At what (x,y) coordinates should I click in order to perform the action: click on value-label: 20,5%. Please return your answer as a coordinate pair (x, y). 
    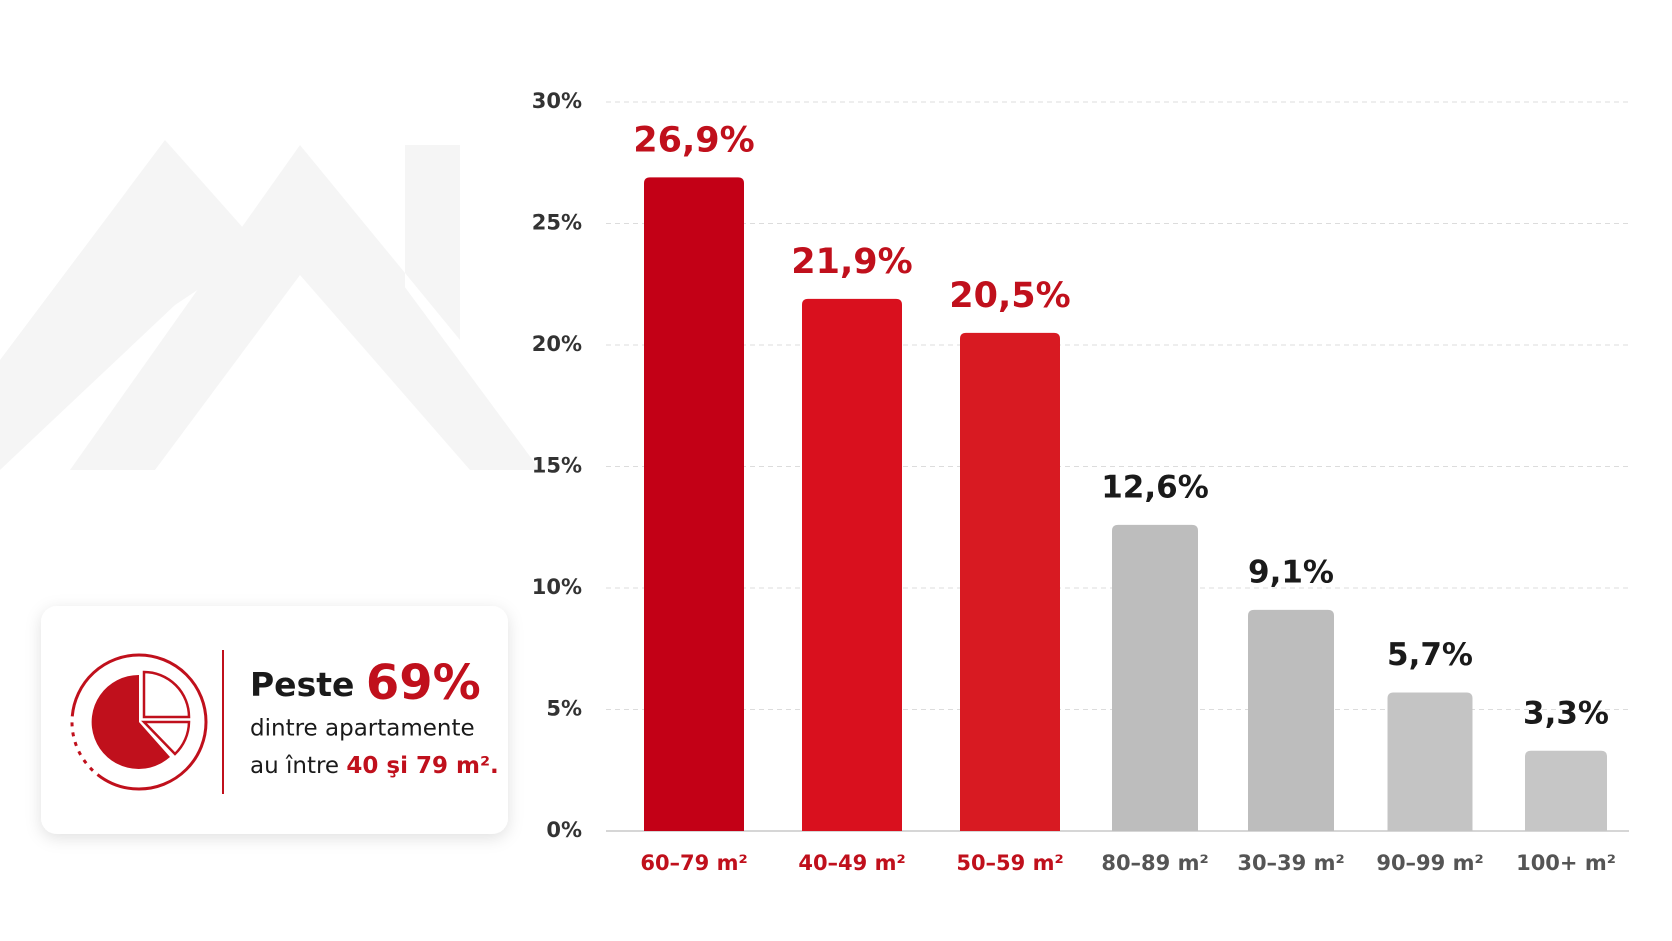
    Looking at the image, I should click on (1009, 296).